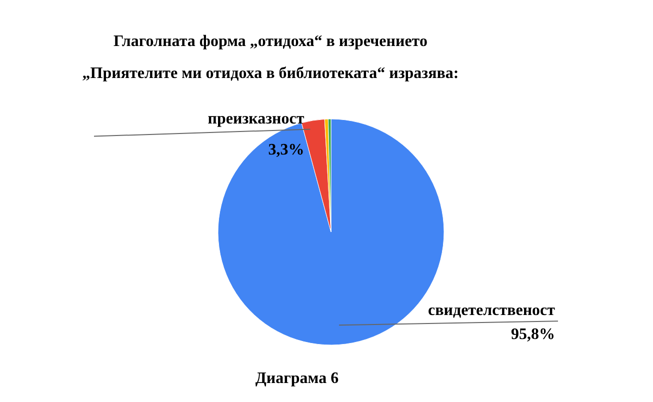 The width and height of the screenshot is (653, 402). What do you see at coordinates (533, 335) in the screenshot?
I see `data-label: 95,8%` at bounding box center [533, 335].